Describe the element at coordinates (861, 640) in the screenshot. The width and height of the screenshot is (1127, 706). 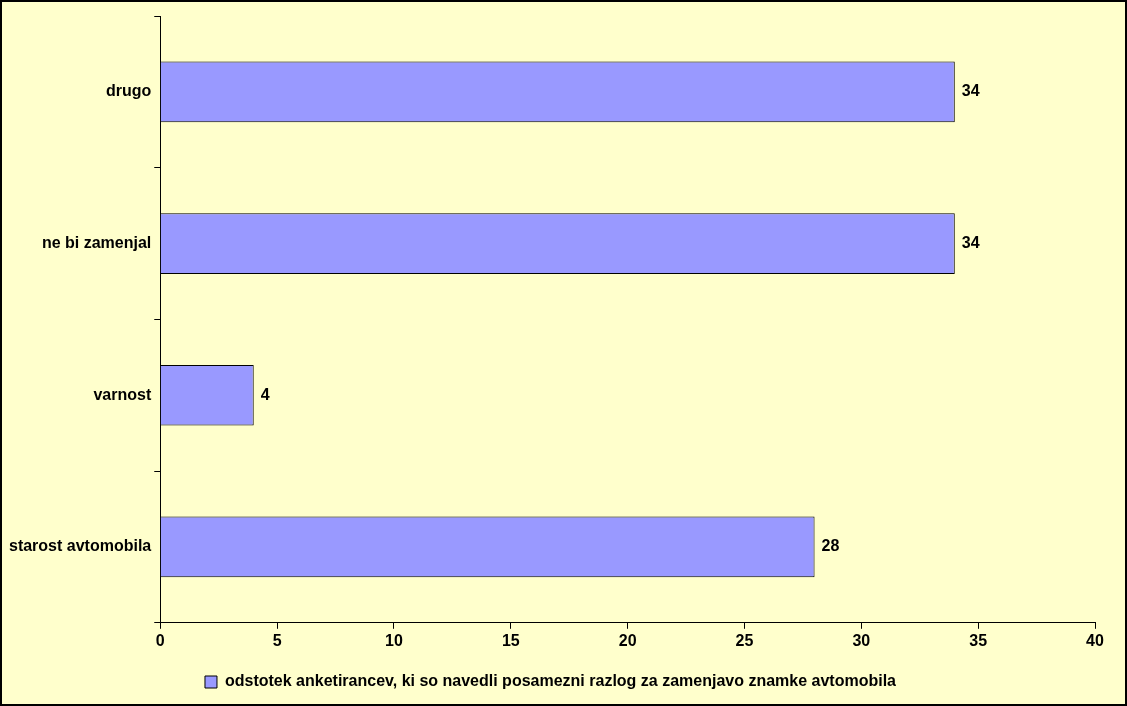
I see `x-tick-label: 30` at that location.